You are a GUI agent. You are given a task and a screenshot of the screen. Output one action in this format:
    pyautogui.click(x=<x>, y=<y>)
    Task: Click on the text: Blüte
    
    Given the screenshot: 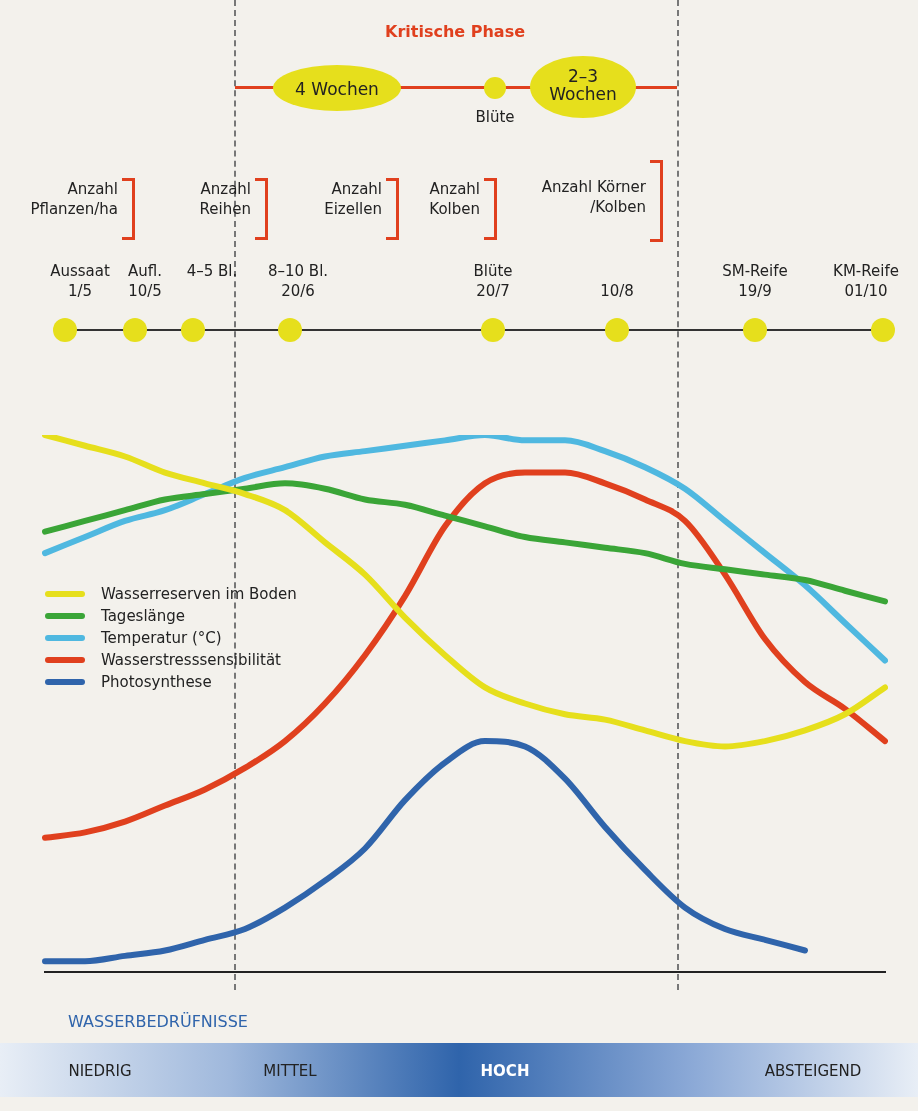 What is the action you would take?
    pyautogui.click(x=495, y=118)
    